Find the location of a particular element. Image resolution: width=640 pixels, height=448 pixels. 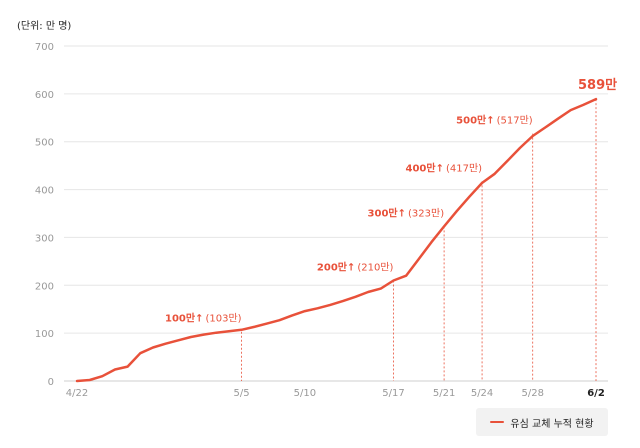

milestone-label-417: 400만↑ (417만) is located at coordinates (444, 167).